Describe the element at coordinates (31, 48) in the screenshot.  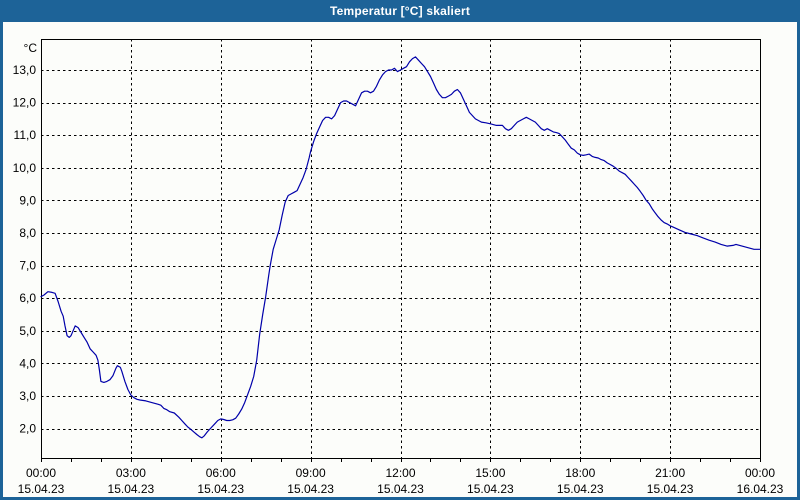
I see `y-axis-unit-label: °C` at that location.